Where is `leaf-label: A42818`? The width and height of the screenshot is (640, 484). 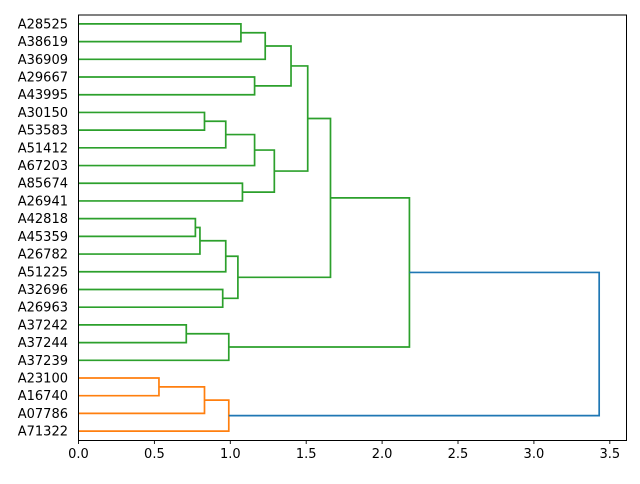 leaf-label: A42818 is located at coordinates (43, 219).